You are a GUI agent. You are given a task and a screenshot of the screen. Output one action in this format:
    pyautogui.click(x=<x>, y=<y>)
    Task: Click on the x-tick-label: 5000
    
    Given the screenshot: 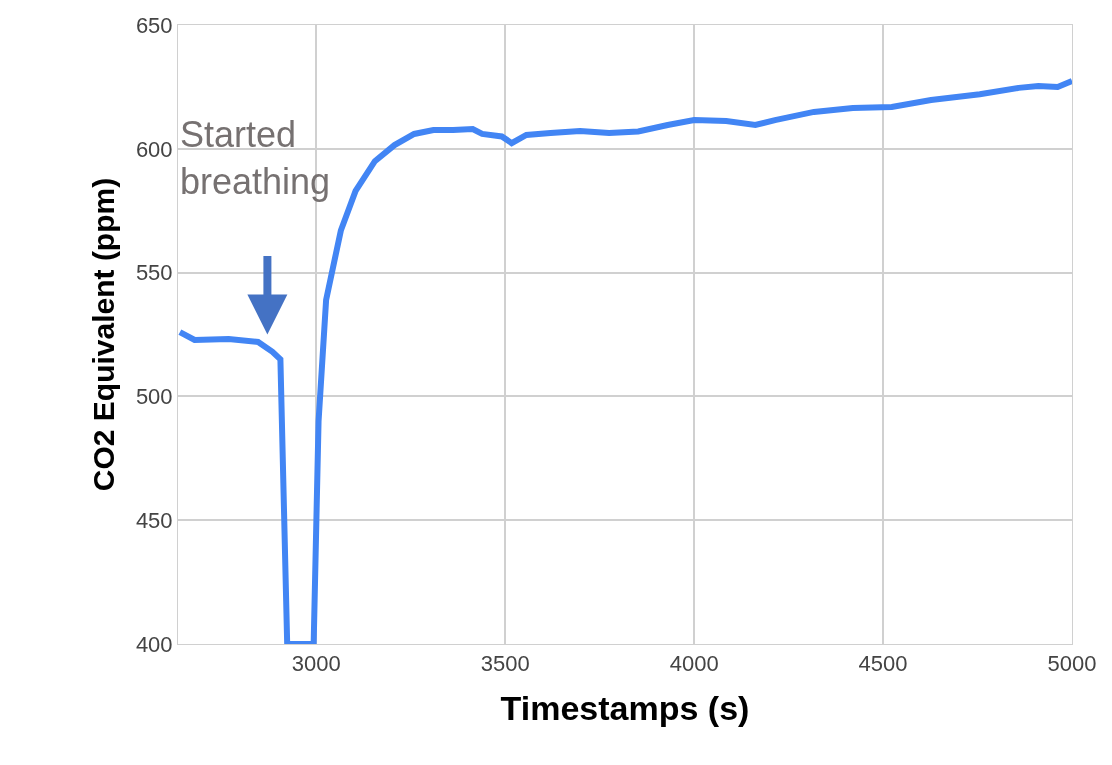 What is the action you would take?
    pyautogui.click(x=1072, y=664)
    